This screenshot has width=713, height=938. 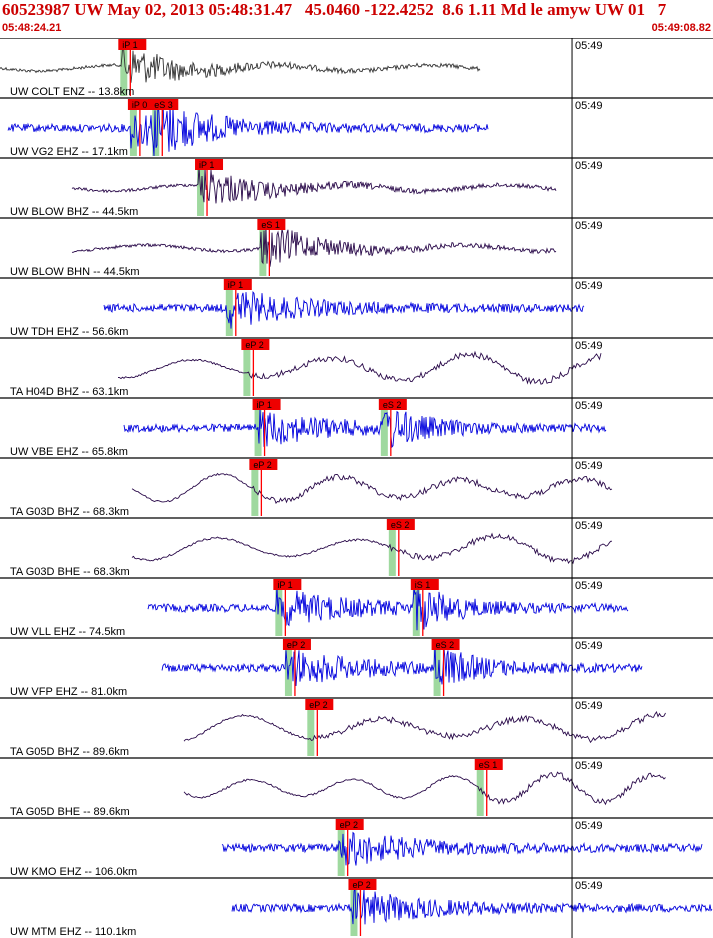 I want to click on trace-panel: eP 2 05:49 UW KMO EHZ -- 106.0km, so click(x=356, y=847).